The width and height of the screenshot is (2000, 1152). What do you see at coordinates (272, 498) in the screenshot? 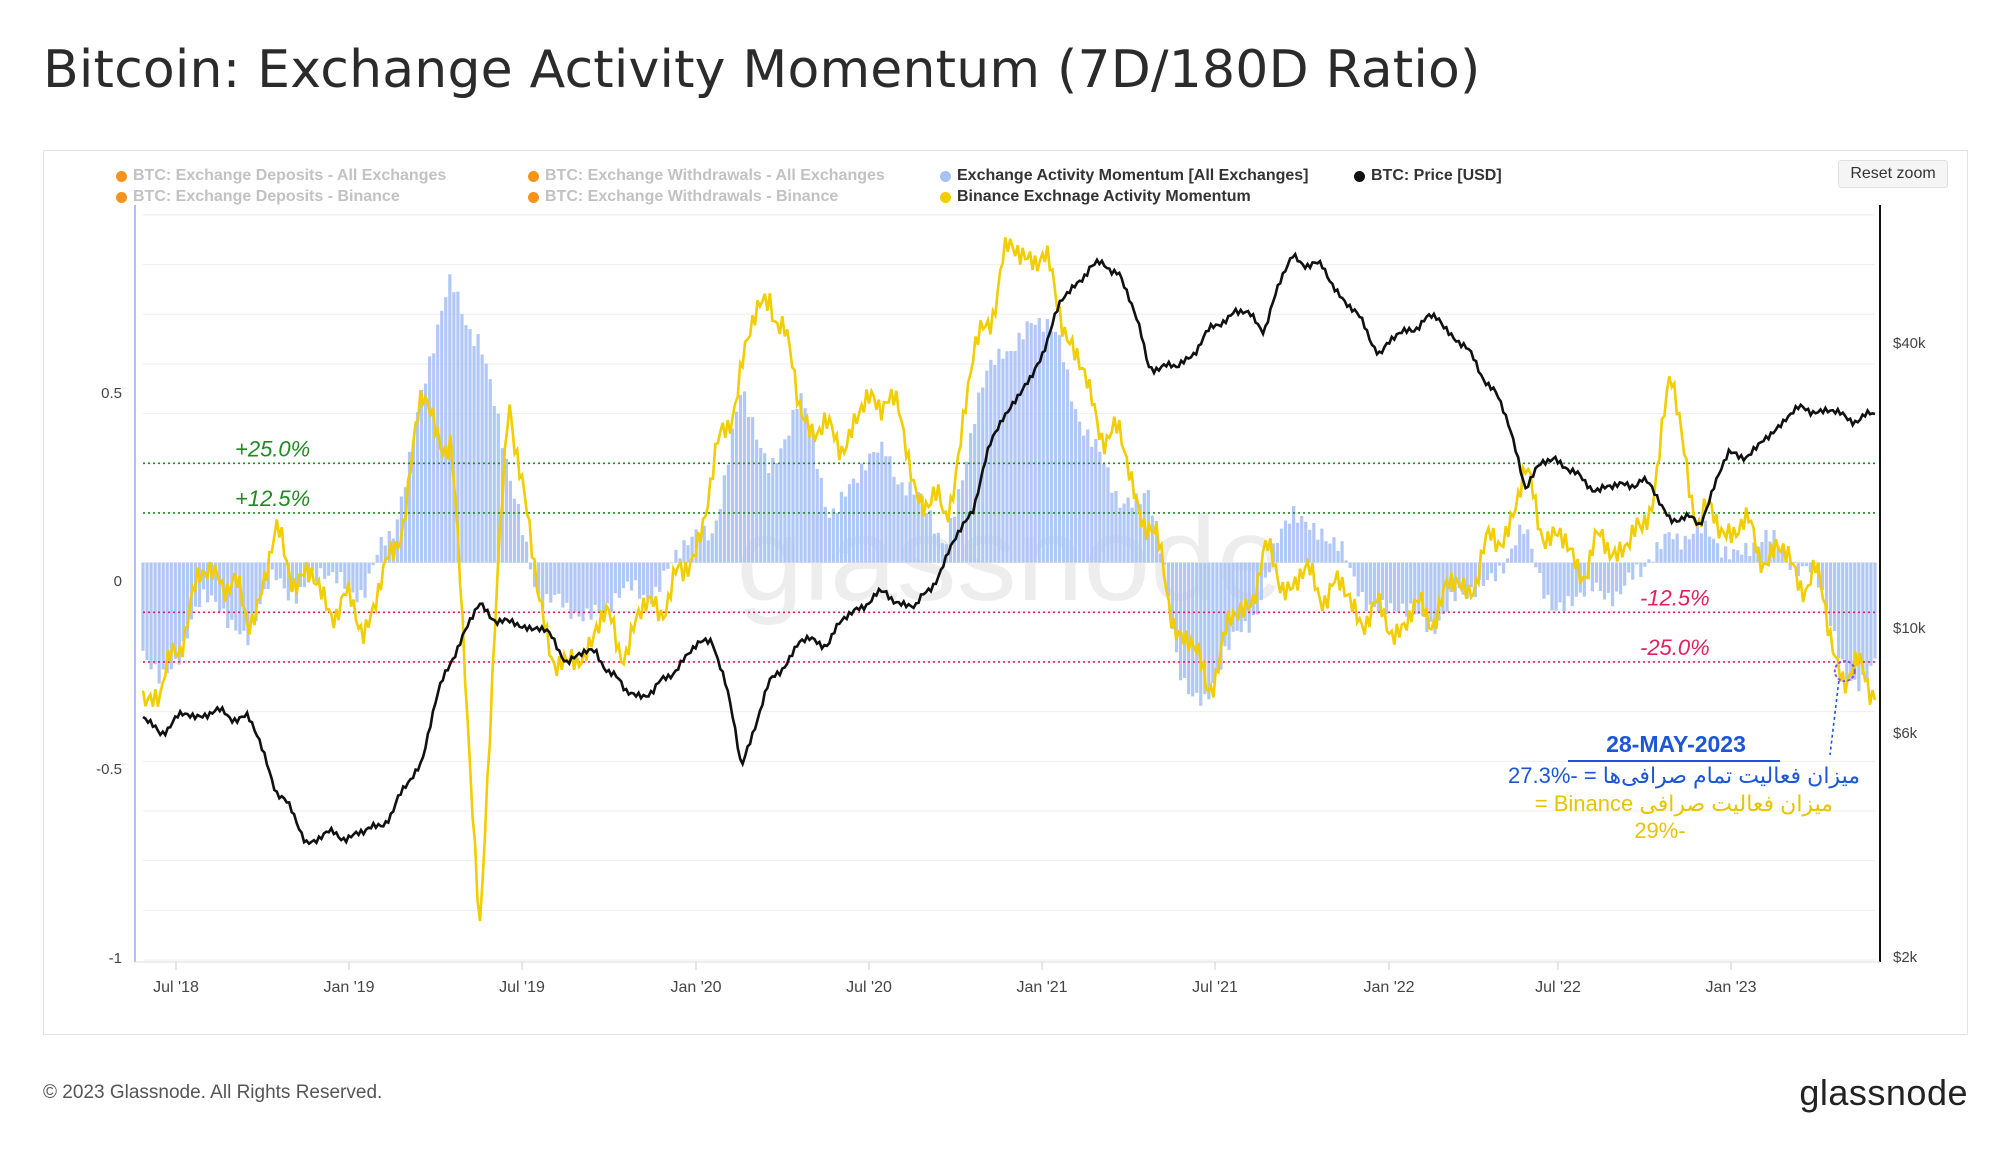
I see `reference-label: +12.5%` at bounding box center [272, 498].